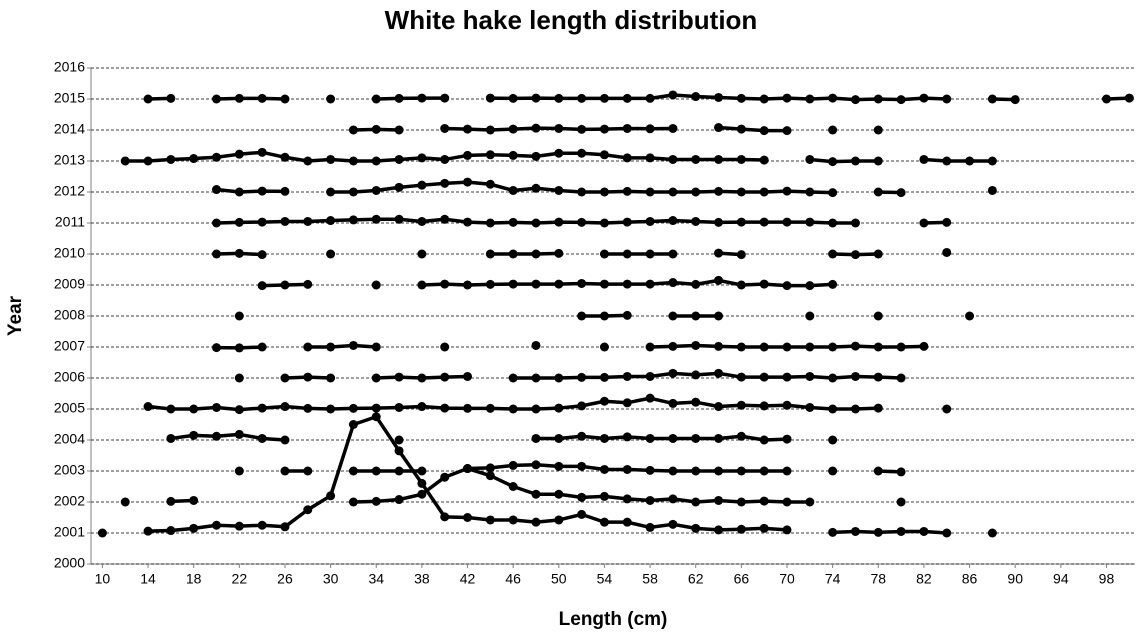 The height and width of the screenshot is (643, 1137). Describe the element at coordinates (696, 579) in the screenshot. I see `x-tick-label: 62` at that location.